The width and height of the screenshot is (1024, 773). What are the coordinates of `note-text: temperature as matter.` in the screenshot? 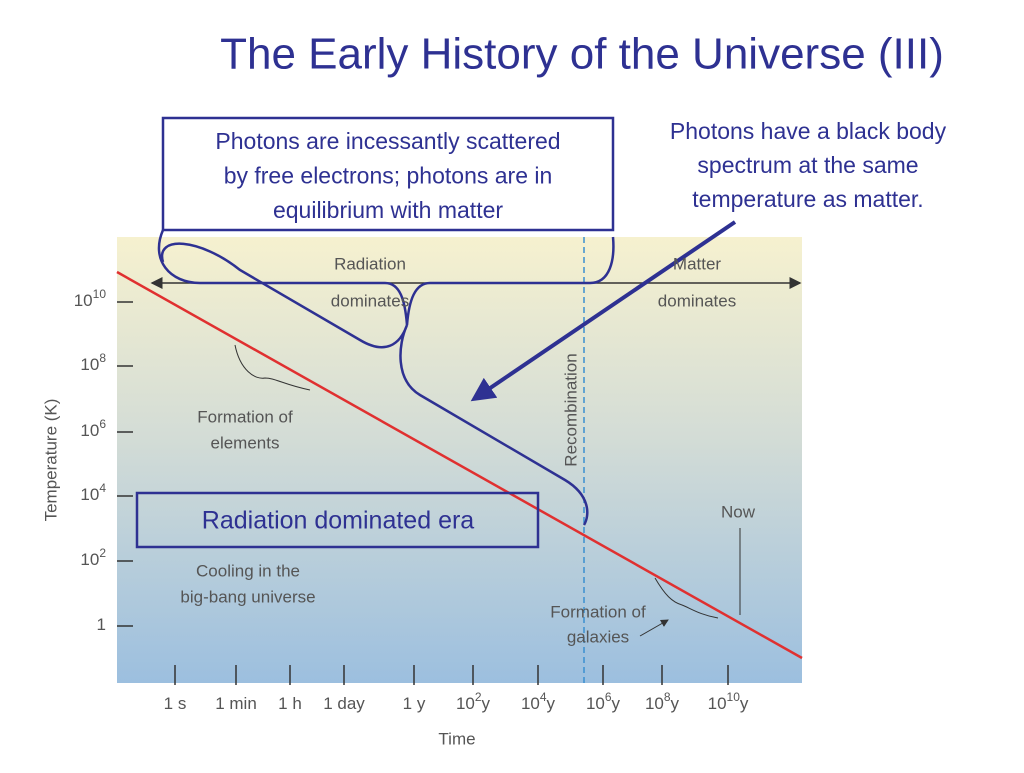 It's located at (807, 199).